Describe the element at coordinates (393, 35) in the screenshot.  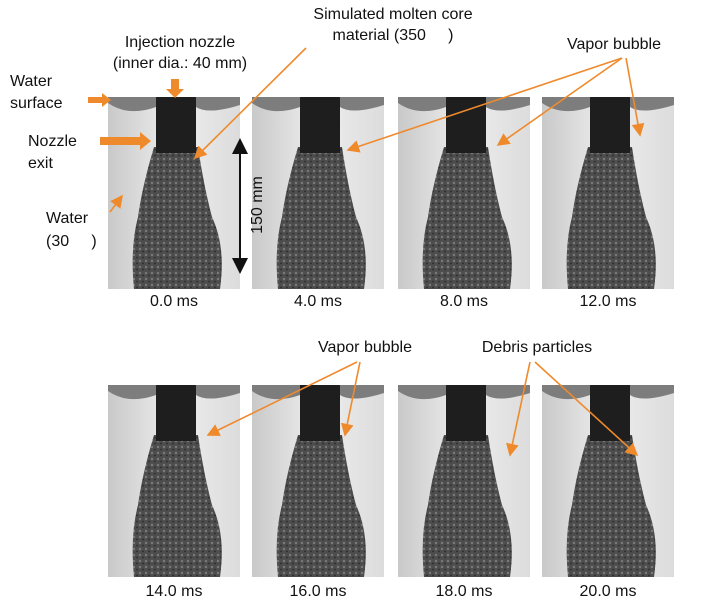
I see `label: material (350 )` at that location.